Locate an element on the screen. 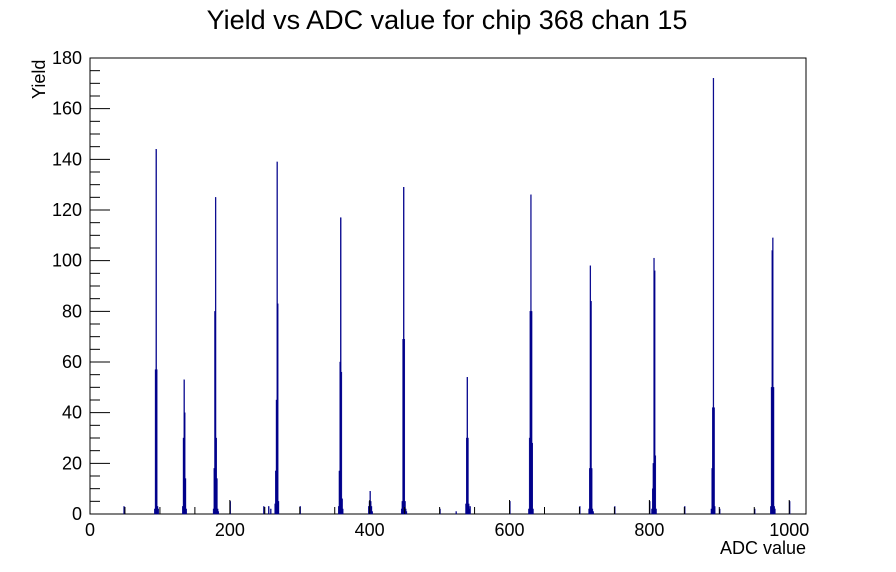  y-axis: 0 20 40 60 80 100 120 140 160 180 is located at coordinates (81, 286).